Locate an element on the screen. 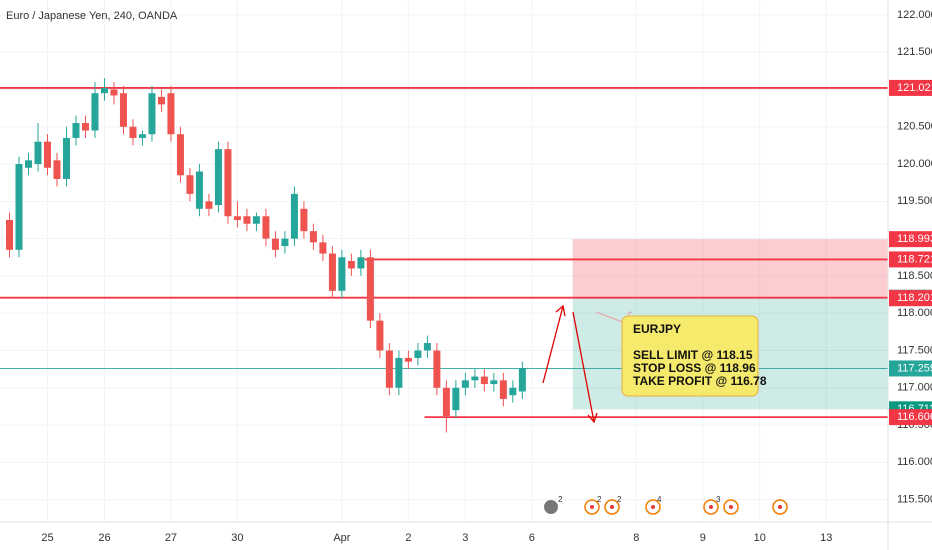  event-count: 4 is located at coordinates (659, 499).